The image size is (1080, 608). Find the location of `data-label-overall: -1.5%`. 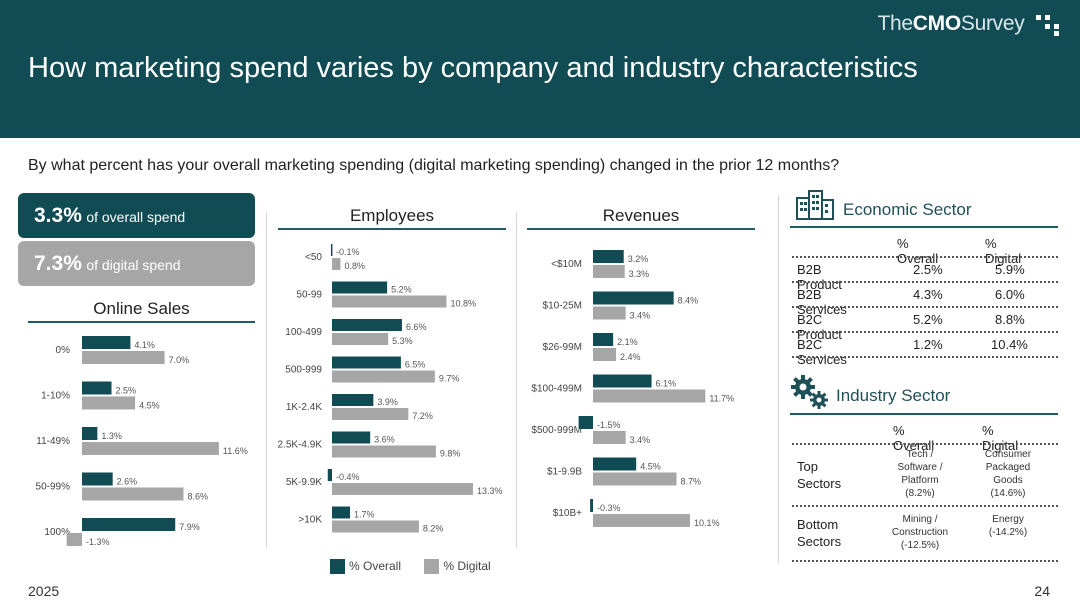

data-label-overall: -1.5% is located at coordinates (609, 425).